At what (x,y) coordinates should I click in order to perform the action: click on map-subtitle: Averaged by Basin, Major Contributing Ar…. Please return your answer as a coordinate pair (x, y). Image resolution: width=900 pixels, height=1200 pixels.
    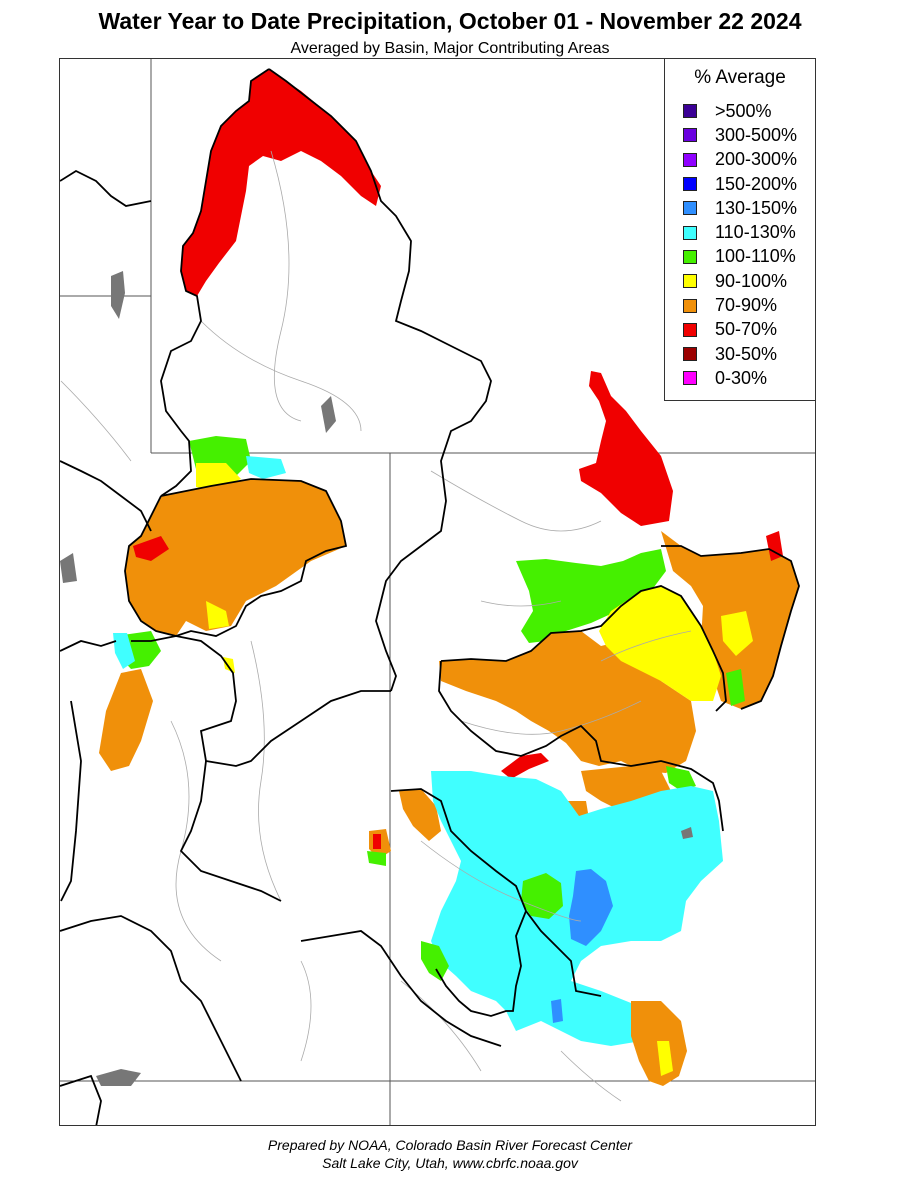
    Looking at the image, I should click on (450, 48).